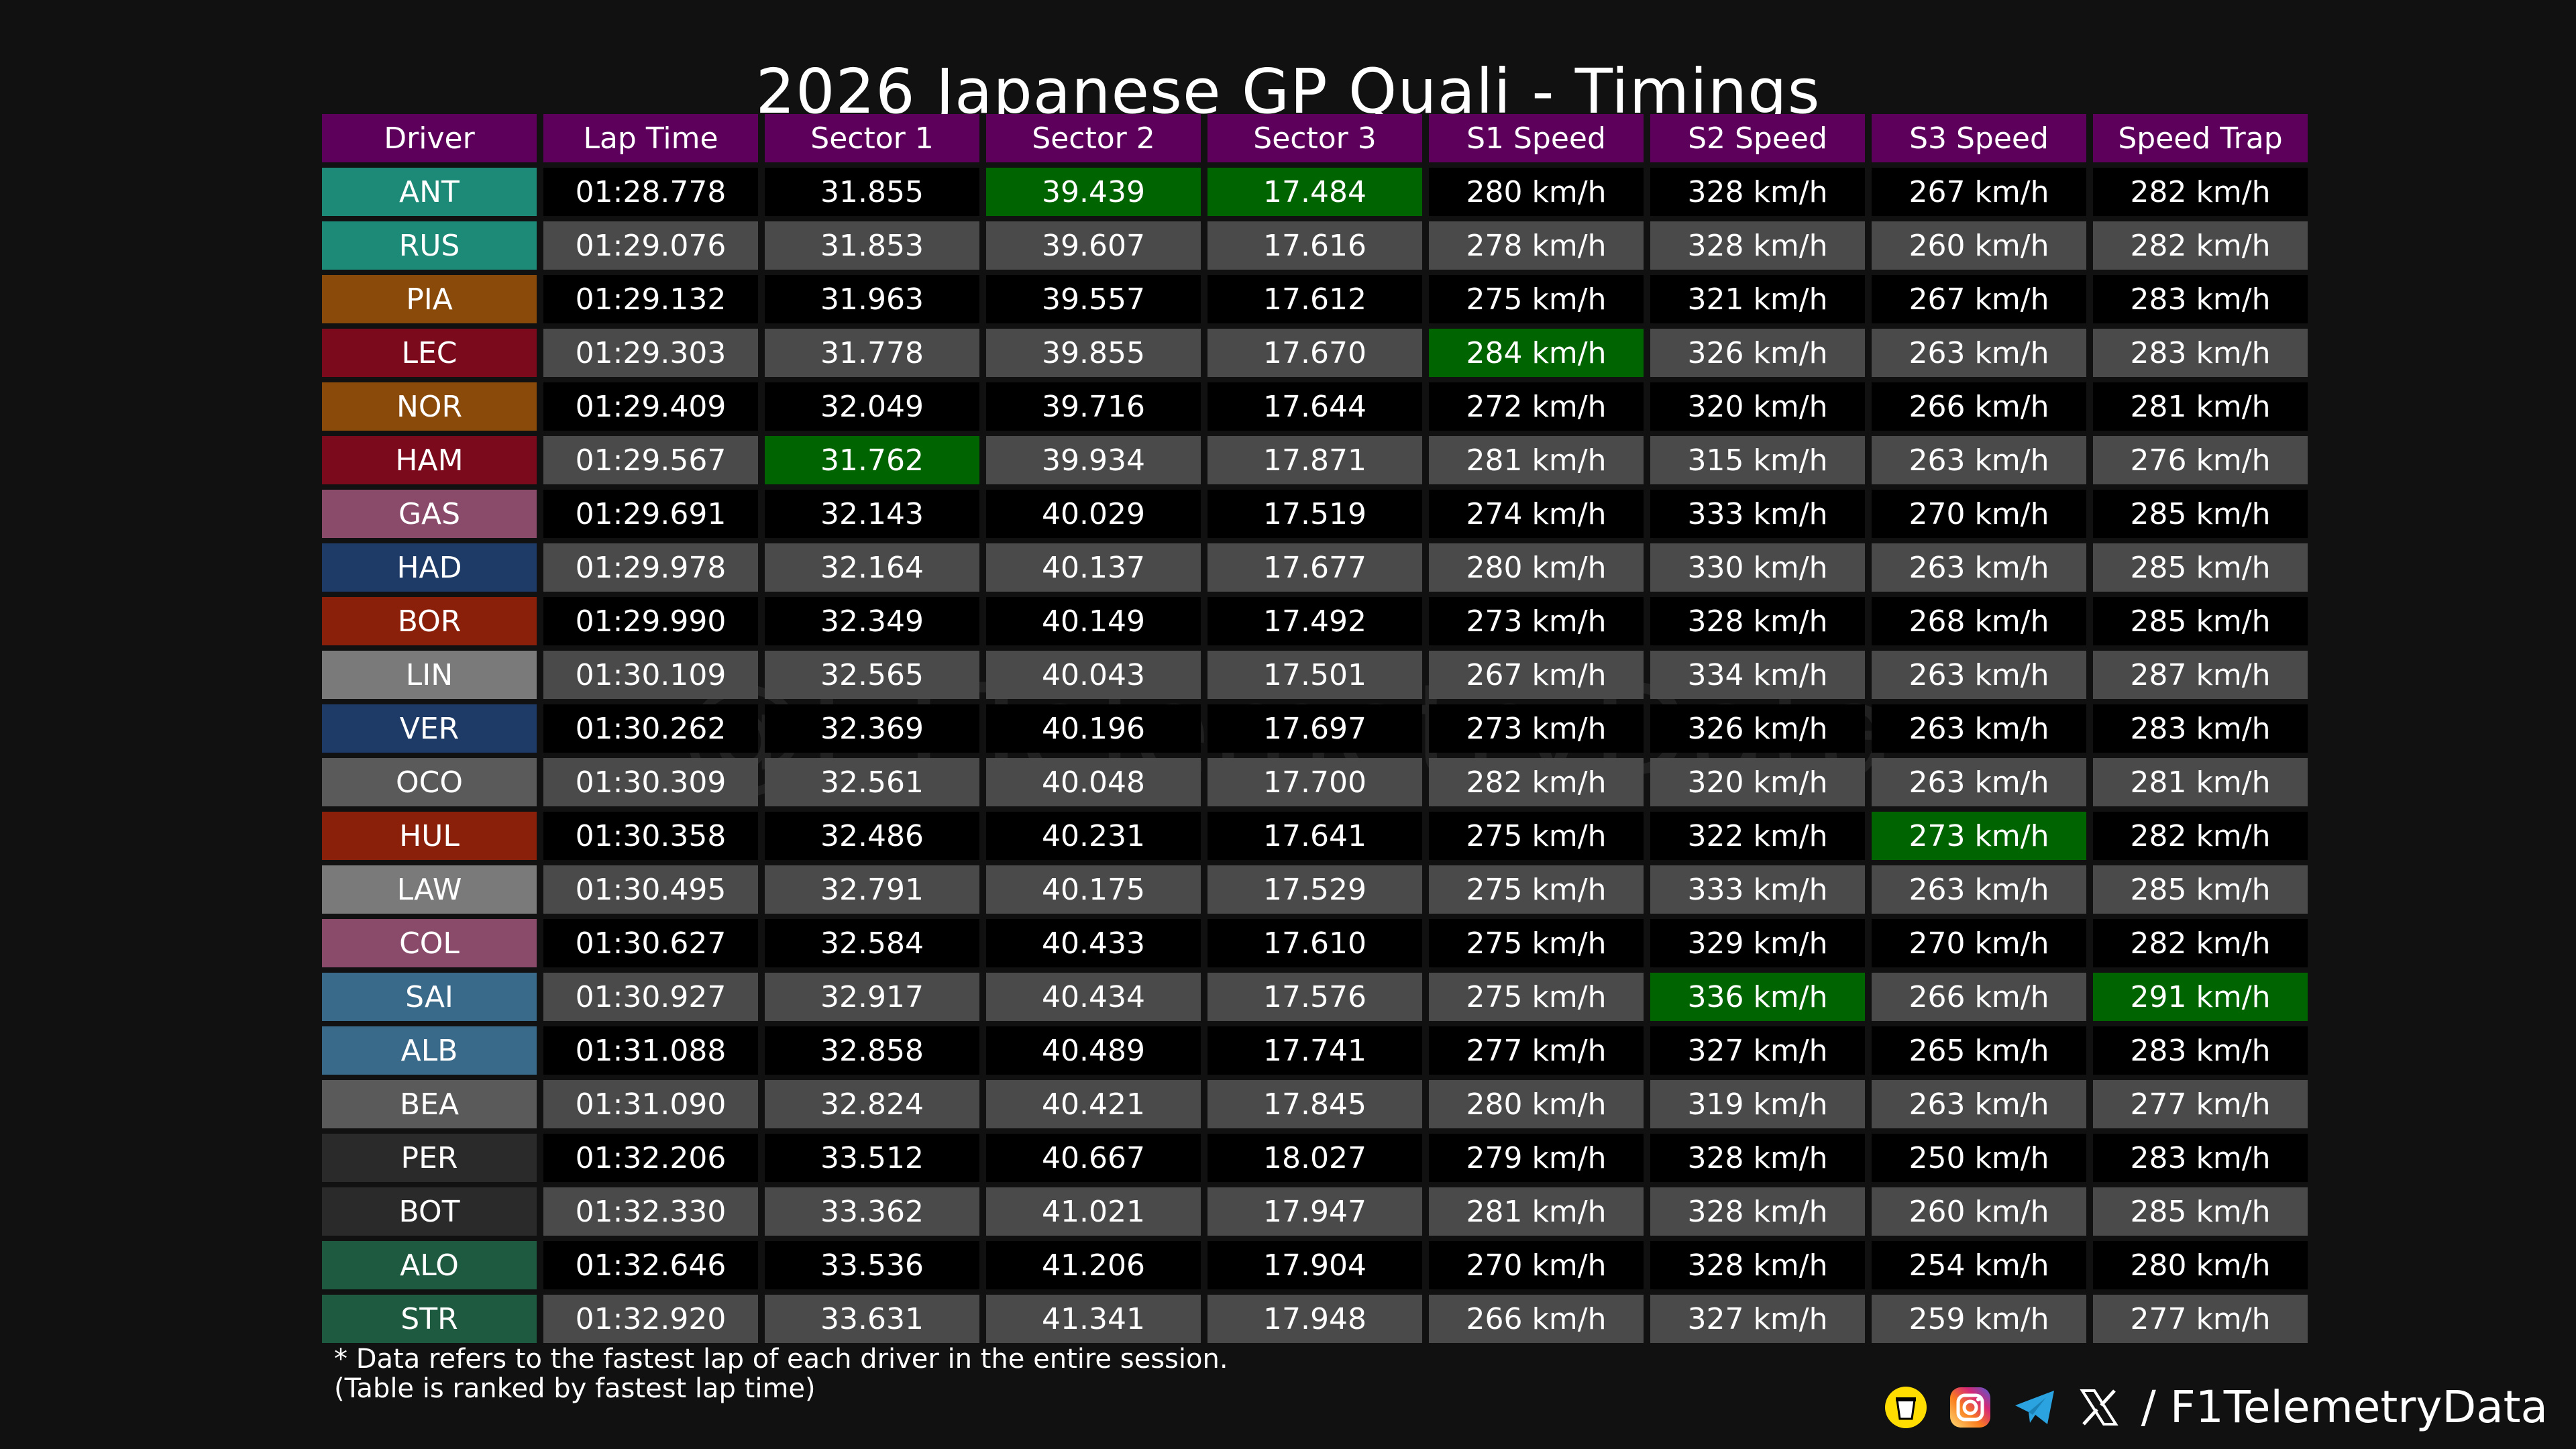 The image size is (2576, 1449). I want to click on lap-time-cell: 01:29.691, so click(650, 514).